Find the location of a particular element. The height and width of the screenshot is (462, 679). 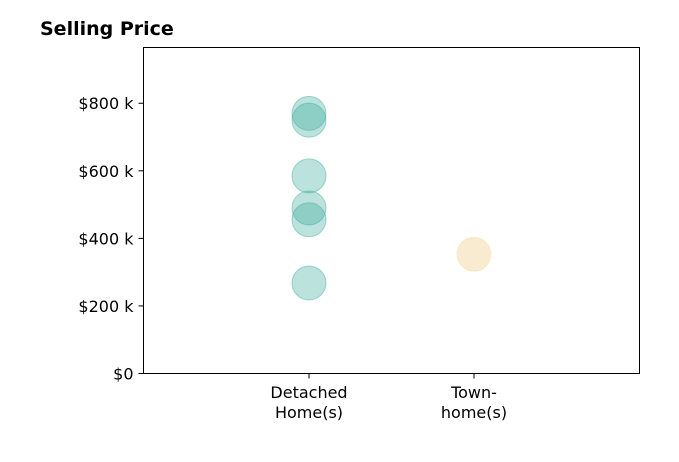

y-tick-label: $600 k is located at coordinates (106, 171).